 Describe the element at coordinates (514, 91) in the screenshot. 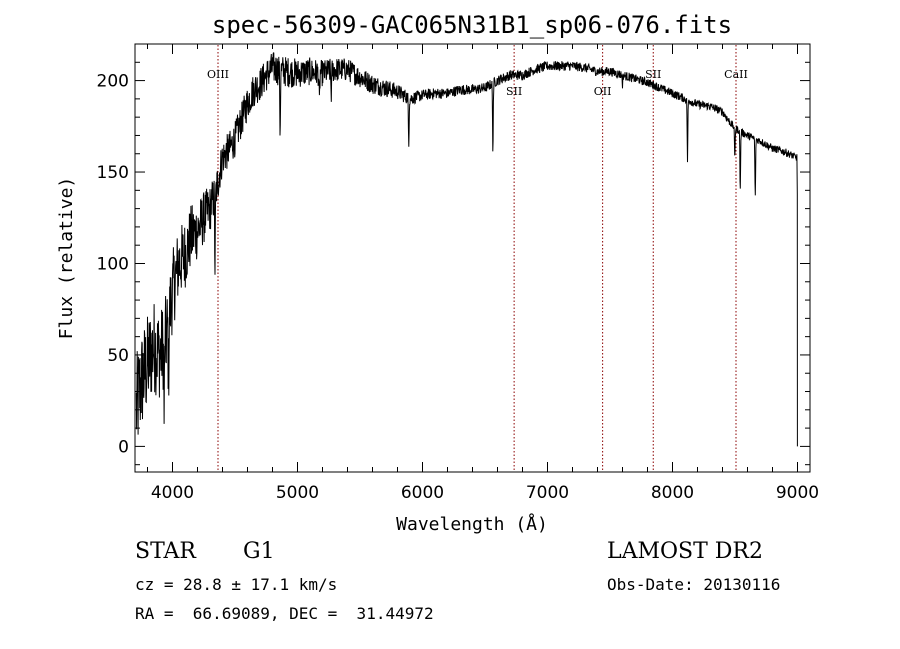

I see `spectral-line-label-1: SII` at that location.